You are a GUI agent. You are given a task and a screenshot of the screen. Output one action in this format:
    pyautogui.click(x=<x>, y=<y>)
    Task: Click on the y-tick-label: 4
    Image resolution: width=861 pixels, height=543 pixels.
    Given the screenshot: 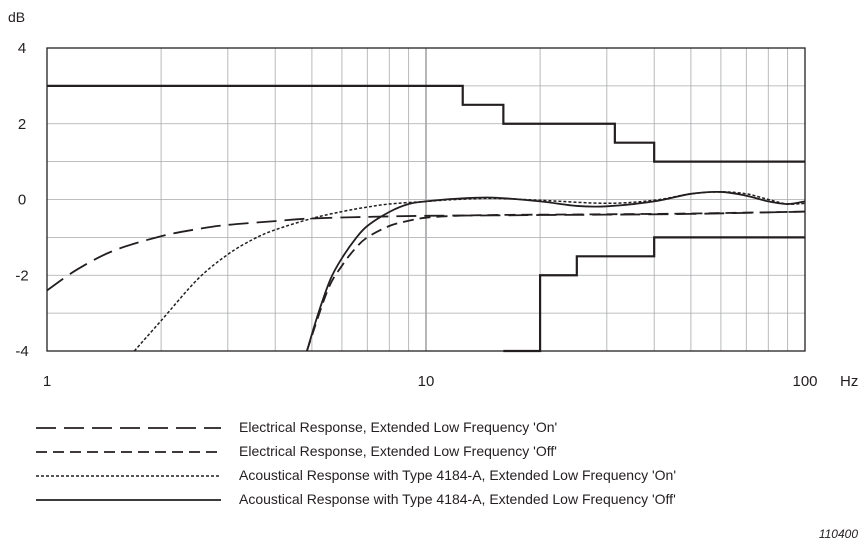 What is the action you would take?
    pyautogui.click(x=22, y=48)
    